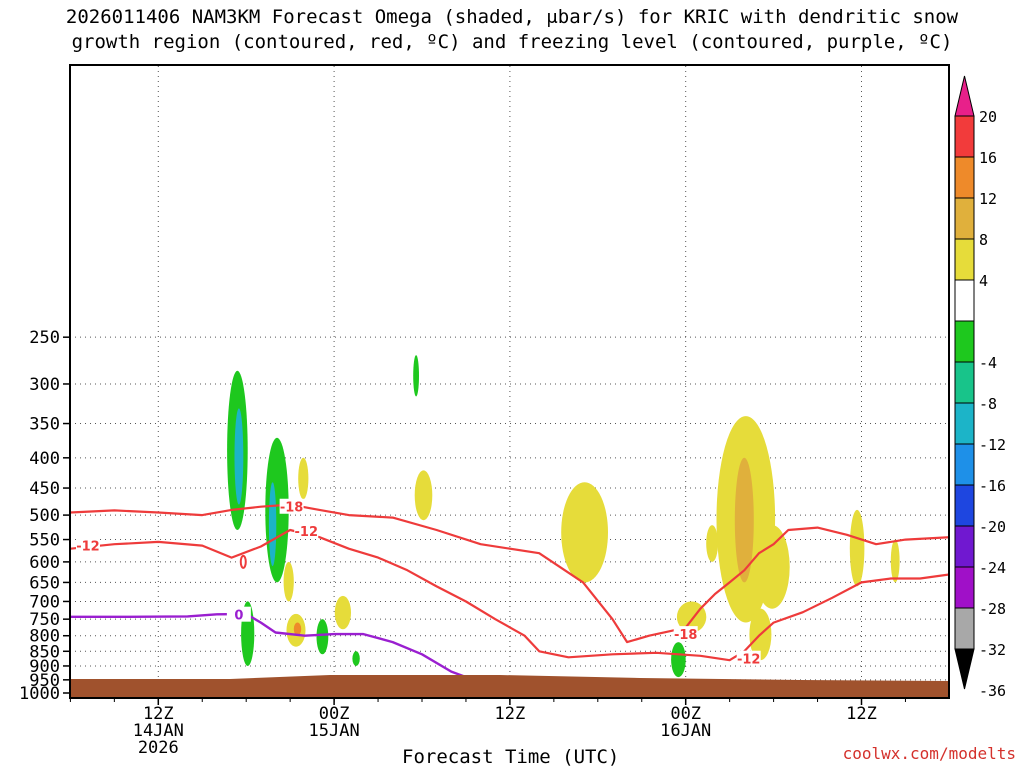 The image size is (1024, 768). I want to click on contour-label: 0, so click(238, 616).